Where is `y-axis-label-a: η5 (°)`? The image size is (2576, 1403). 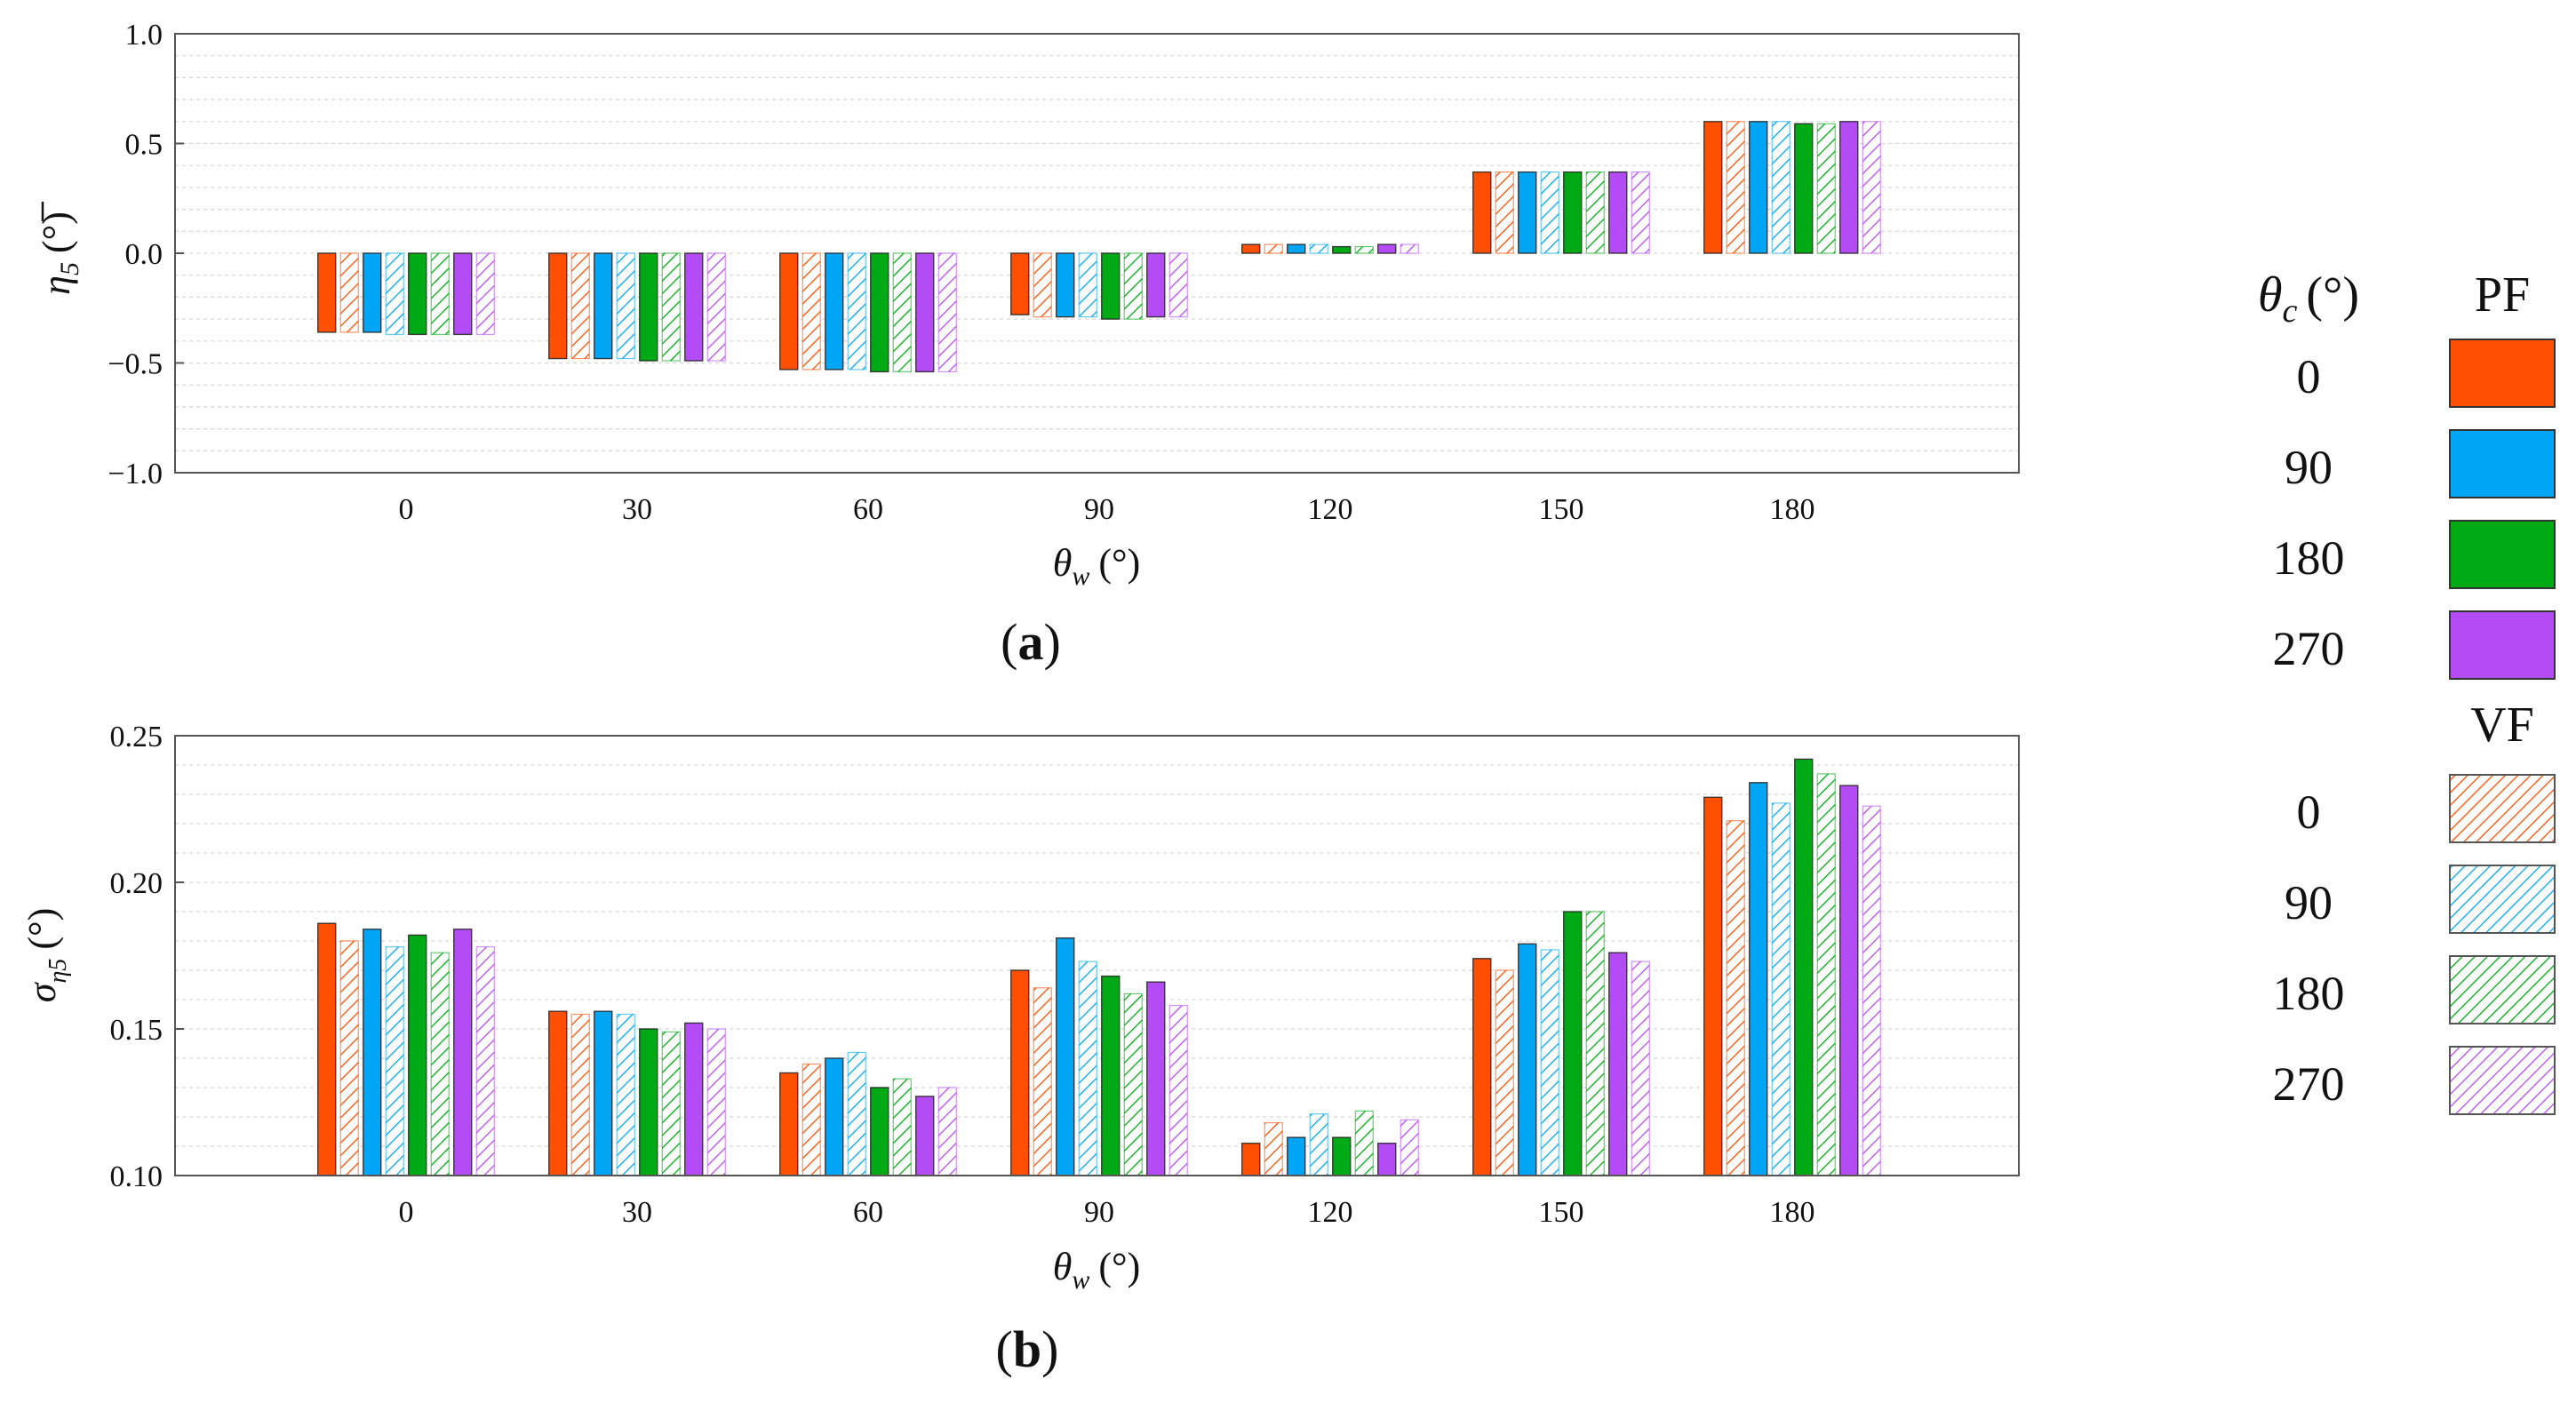 y-axis-label-a: η5 (°) is located at coordinates (60, 248).